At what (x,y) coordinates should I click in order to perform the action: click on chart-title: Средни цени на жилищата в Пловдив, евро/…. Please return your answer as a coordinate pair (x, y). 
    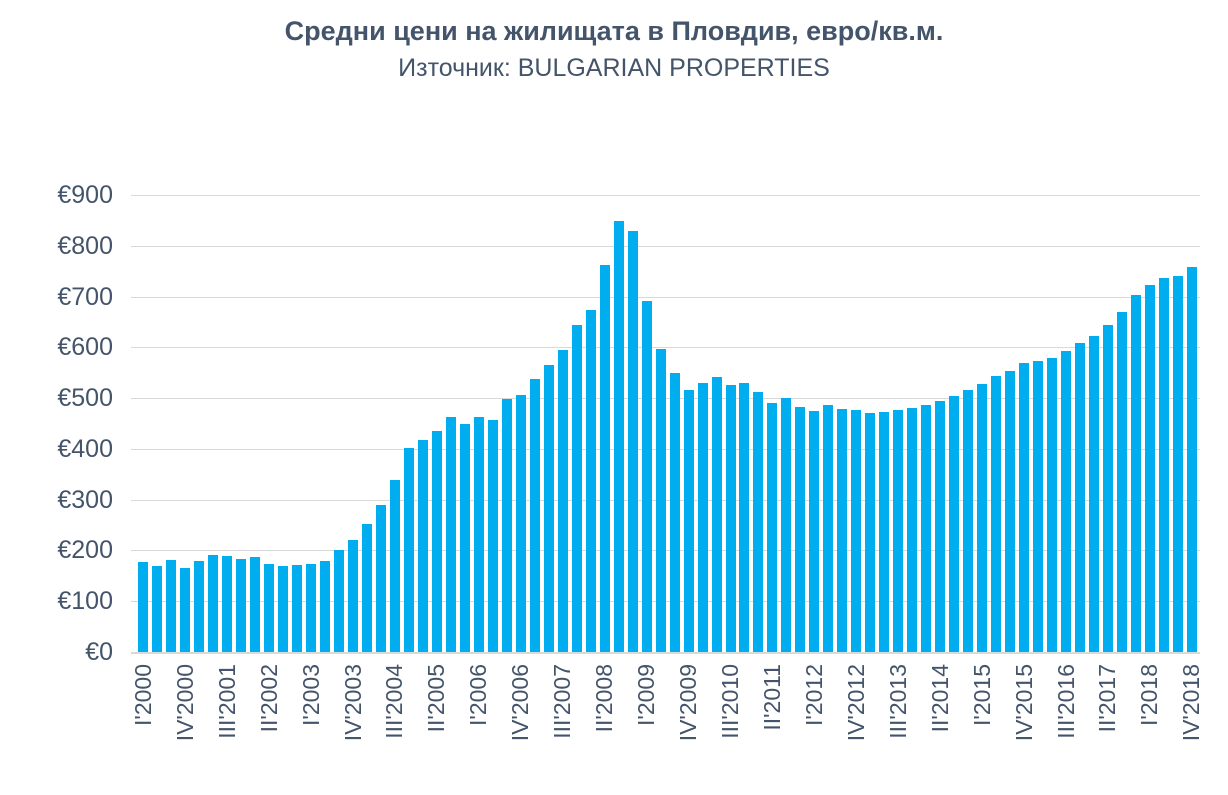
    Looking at the image, I should click on (614, 31).